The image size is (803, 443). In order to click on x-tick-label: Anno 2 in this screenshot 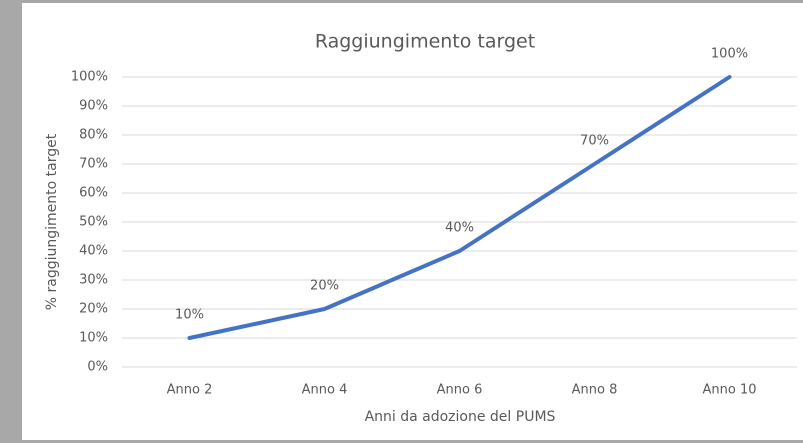, I will do `click(190, 390)`.